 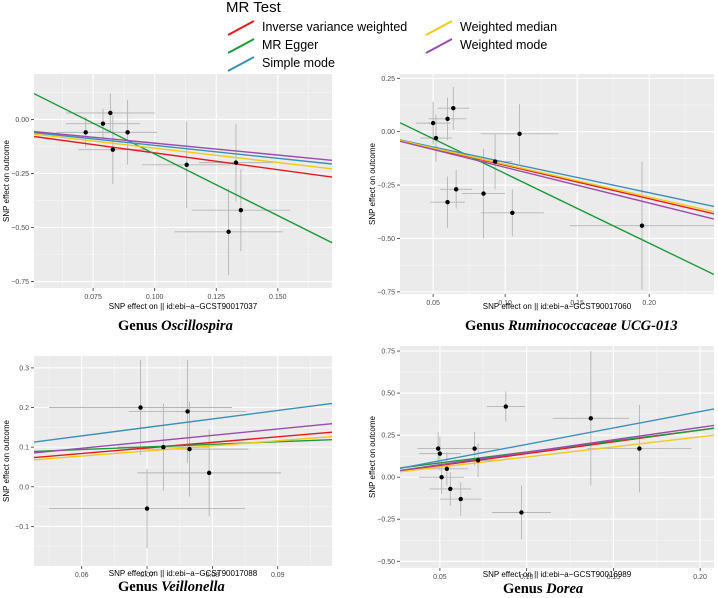 I want to click on x-axis-label: SNP effect on || id:ebi−a−GCST90017037, so click(x=183, y=306).